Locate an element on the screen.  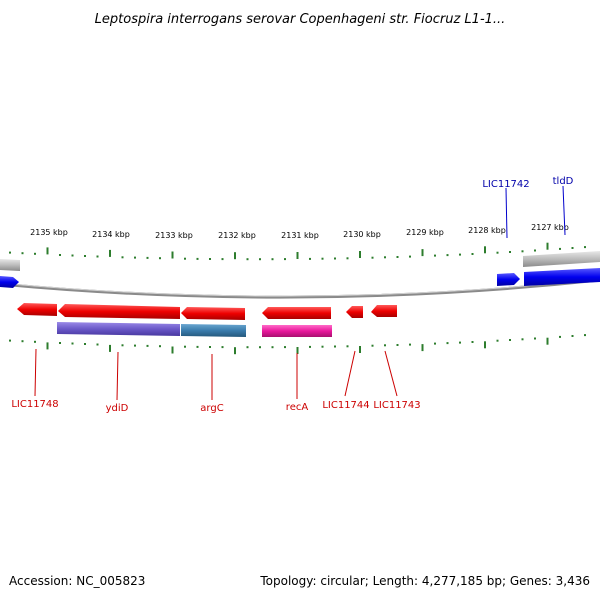
kbp-label-2131: 2131 kbp is located at coordinates (300, 235).